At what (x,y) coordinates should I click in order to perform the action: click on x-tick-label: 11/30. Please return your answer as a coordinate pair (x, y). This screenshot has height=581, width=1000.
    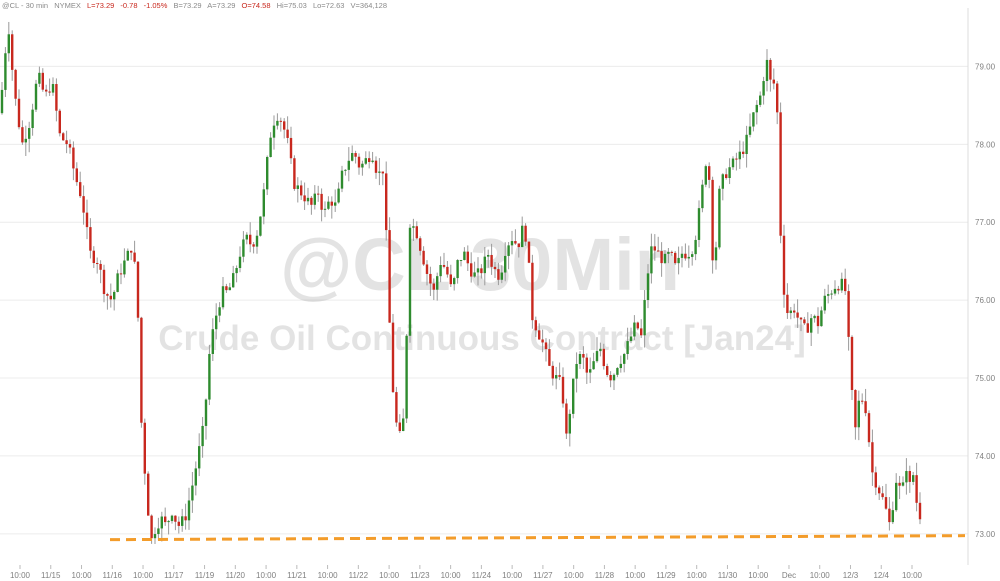
    Looking at the image, I should click on (728, 575).